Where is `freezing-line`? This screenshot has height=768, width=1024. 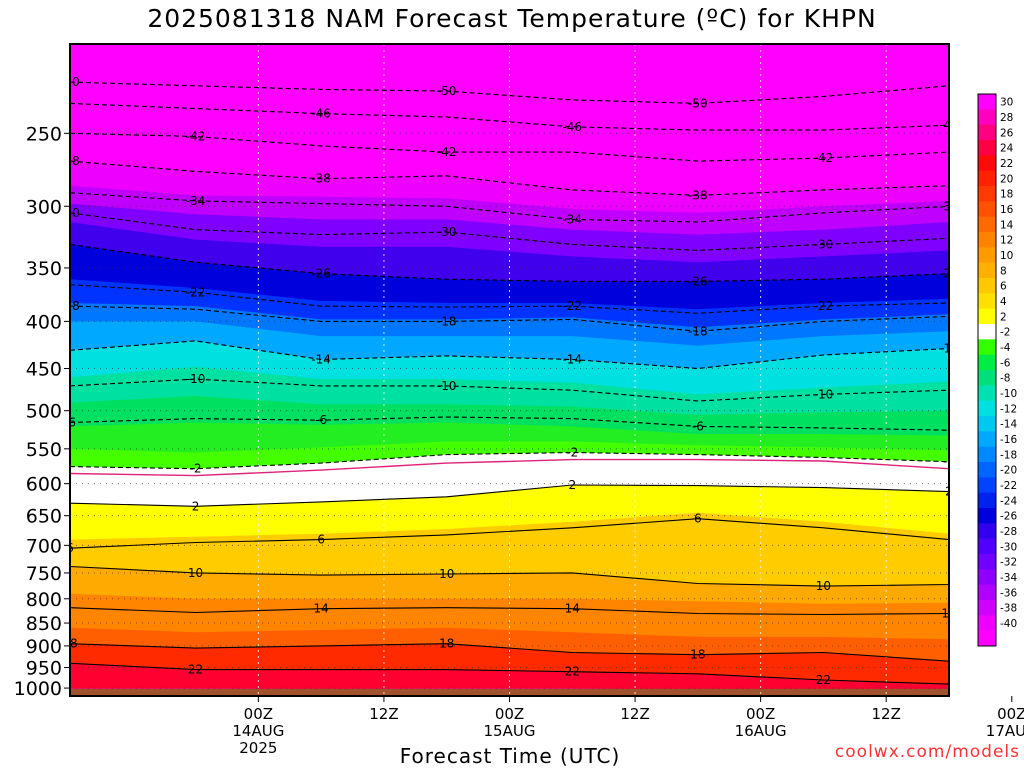
freezing-line is located at coordinates (509, 467).